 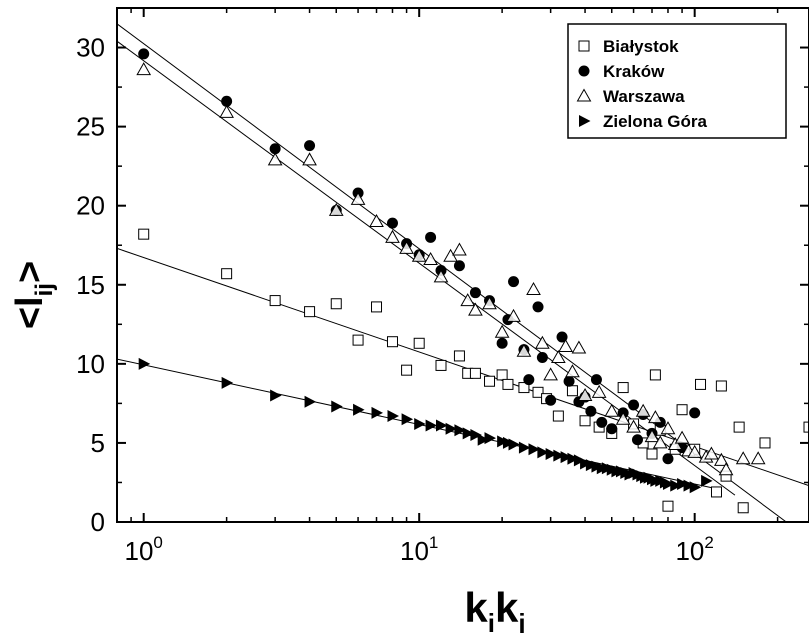 I want to click on legend-label: Warszawa, so click(x=644, y=96).